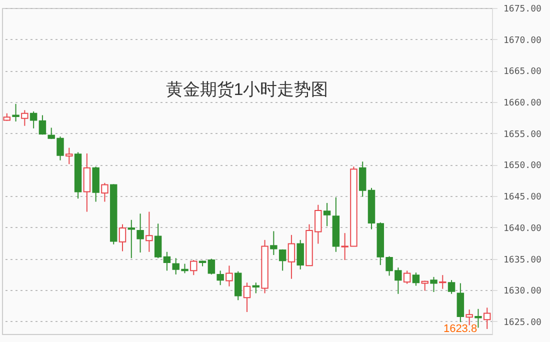 The width and height of the screenshot is (550, 342). Describe the element at coordinates (523, 9) in the screenshot. I see `y-tick-label: 1675.00` at that location.